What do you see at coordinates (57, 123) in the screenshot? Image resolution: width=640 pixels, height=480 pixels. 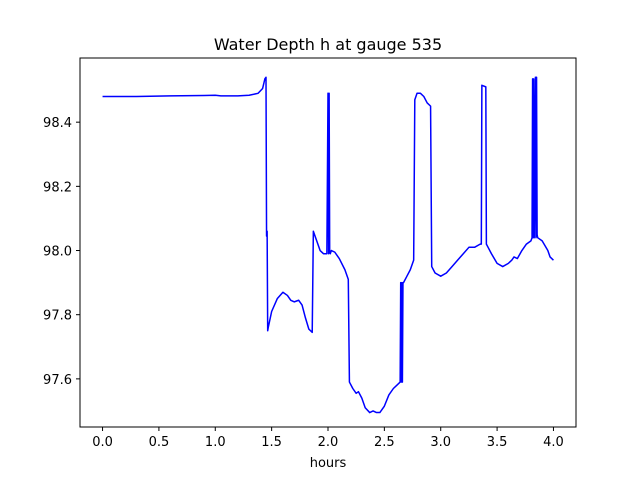 I see `y-tick-label: 98.4` at bounding box center [57, 123].